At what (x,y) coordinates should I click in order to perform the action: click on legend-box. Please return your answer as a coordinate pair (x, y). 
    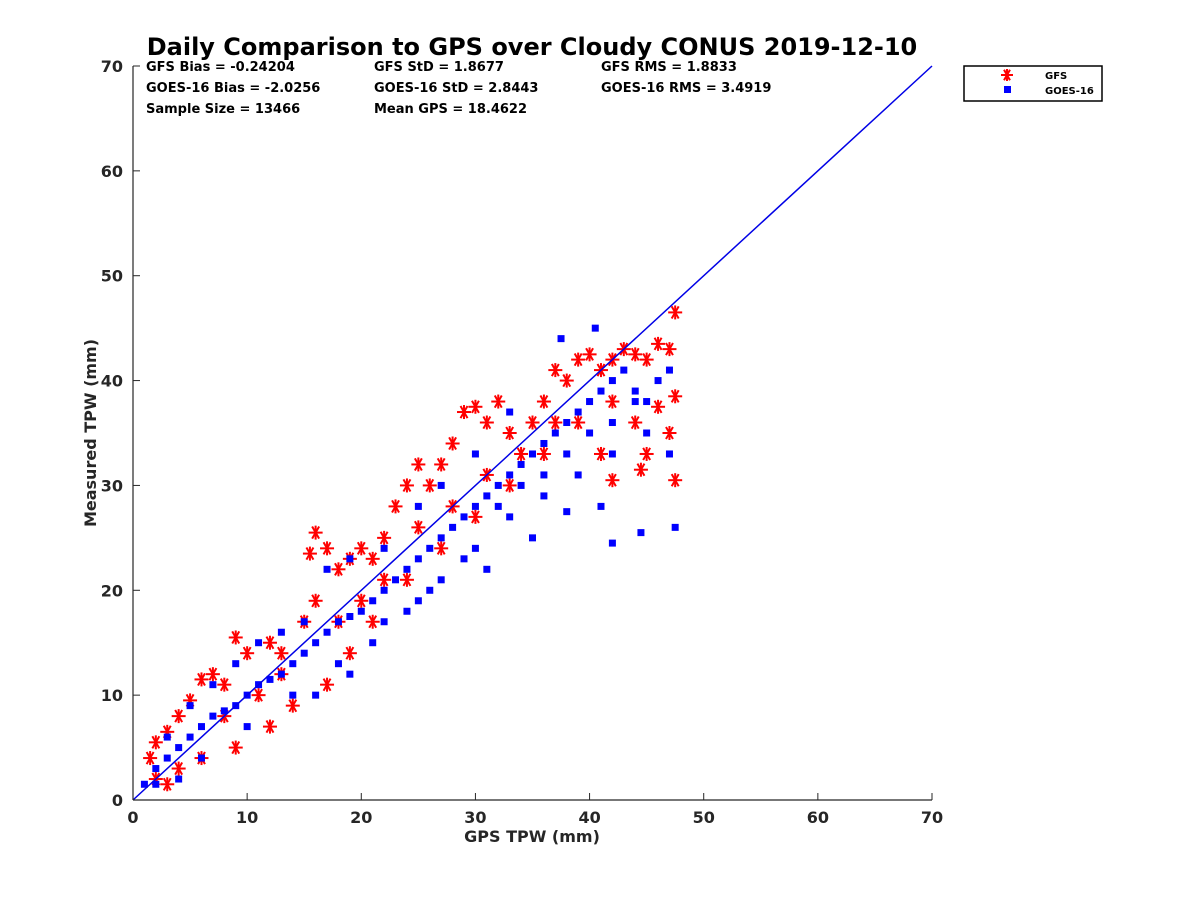
    Looking at the image, I should click on (1033, 83).